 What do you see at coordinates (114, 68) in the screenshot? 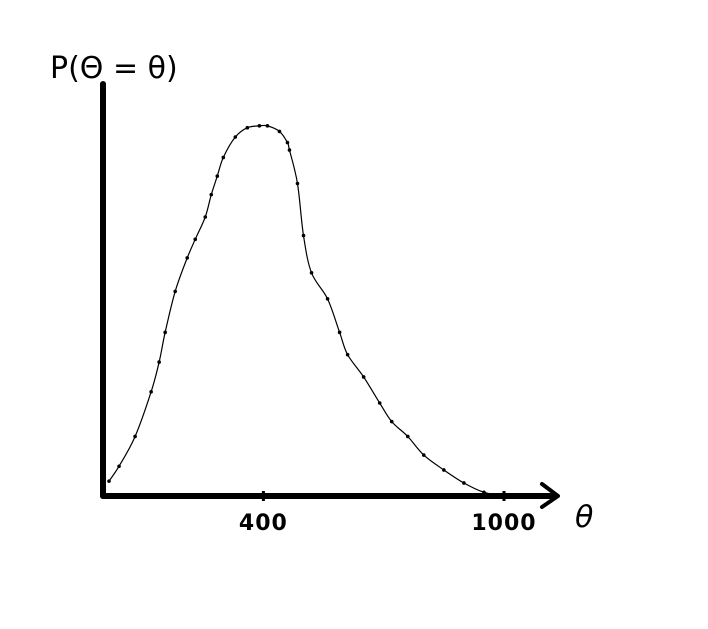
I see `y-axis-label: P(Θ = θ)` at bounding box center [114, 68].